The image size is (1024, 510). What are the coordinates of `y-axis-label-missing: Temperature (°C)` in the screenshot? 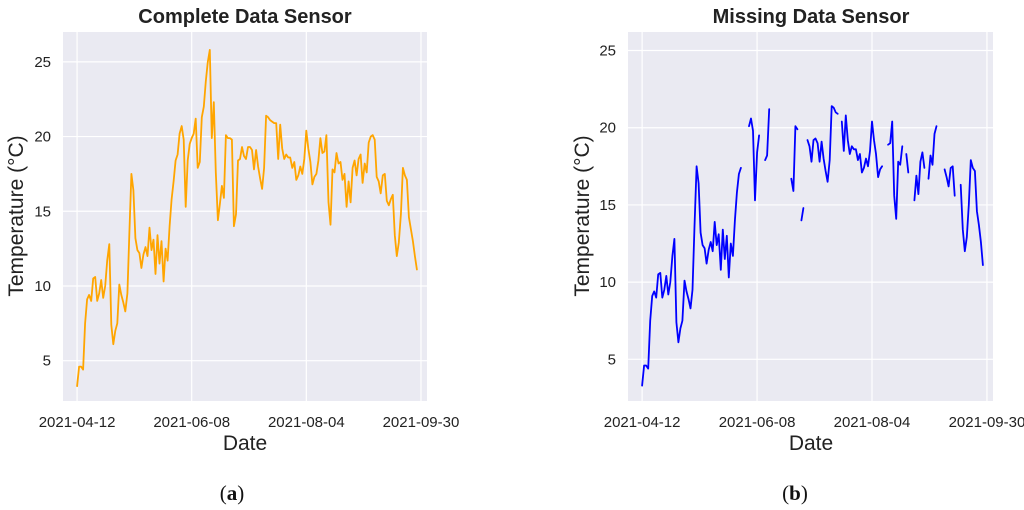 It's located at (582, 215).